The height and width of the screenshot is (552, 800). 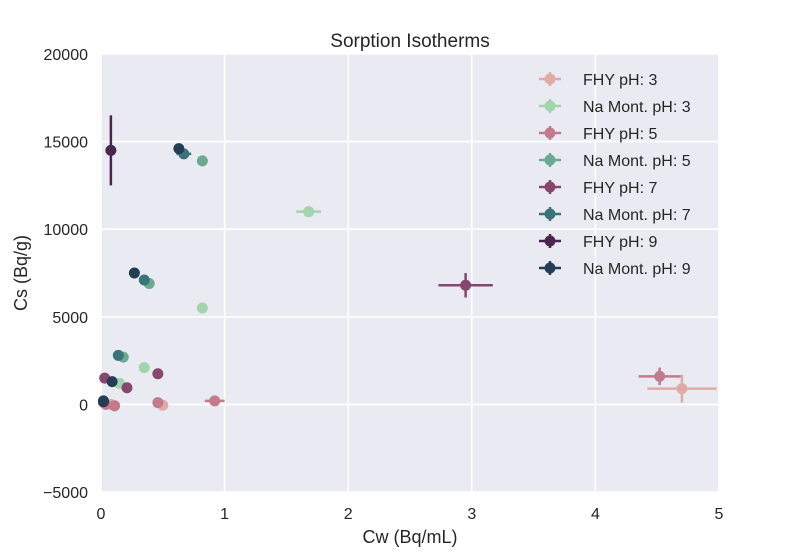 I want to click on legend-label: FHY pH: 3, so click(x=620, y=80).